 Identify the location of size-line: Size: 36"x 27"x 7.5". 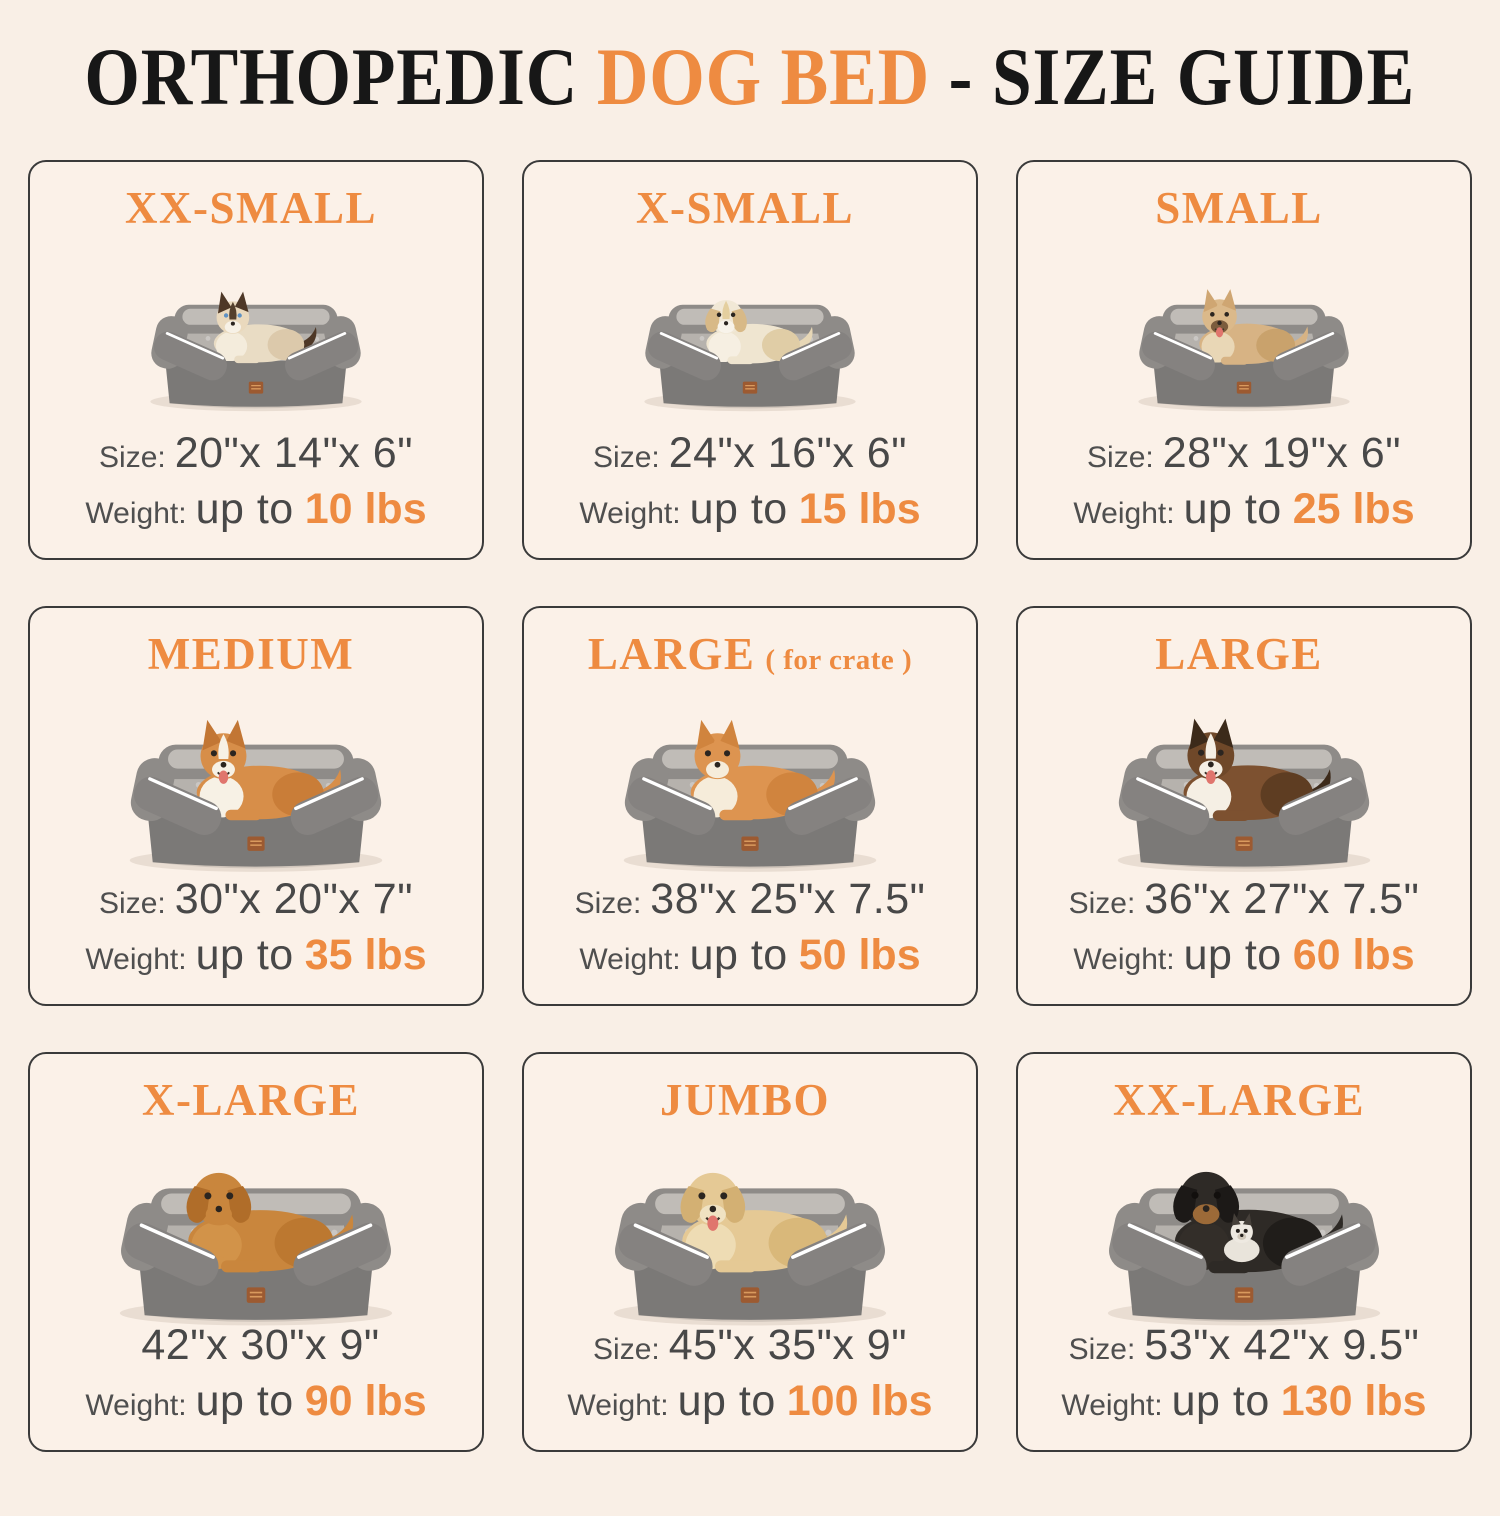
(1244, 899).